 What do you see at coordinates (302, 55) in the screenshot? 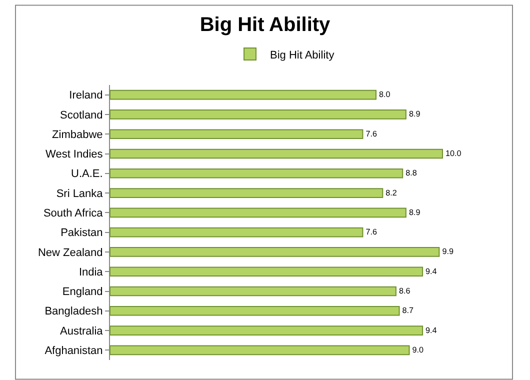
I see `legend-label: Big Hit Ability` at bounding box center [302, 55].